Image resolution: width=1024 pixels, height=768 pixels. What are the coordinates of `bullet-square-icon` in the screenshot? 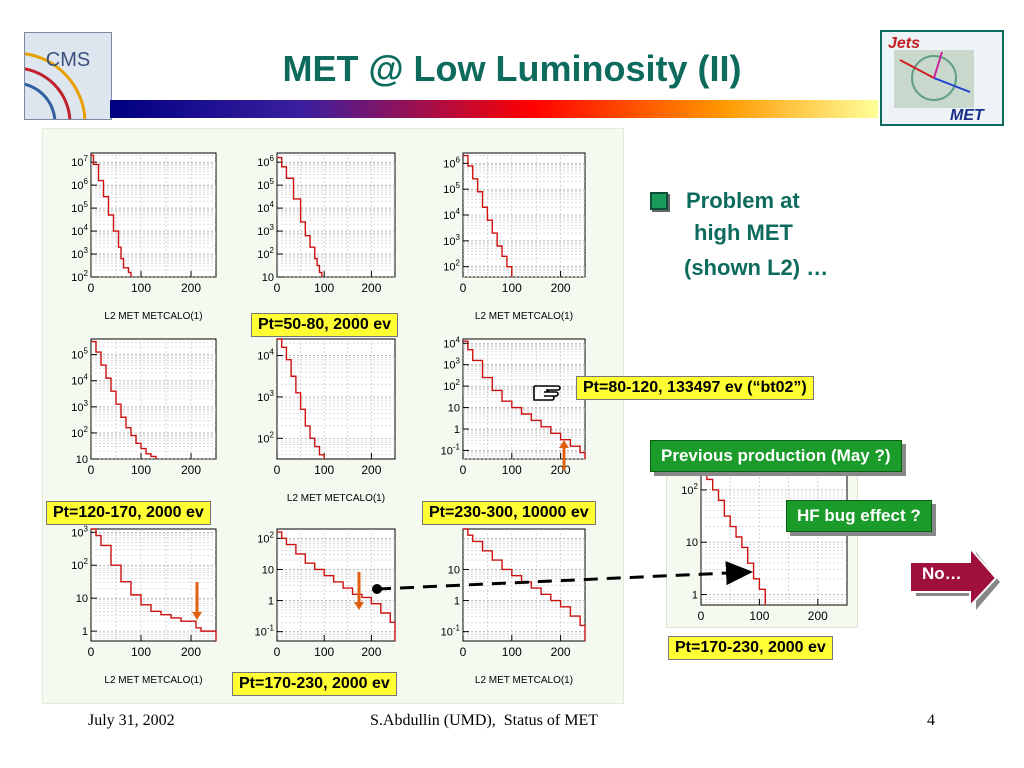 It's located at (659, 201).